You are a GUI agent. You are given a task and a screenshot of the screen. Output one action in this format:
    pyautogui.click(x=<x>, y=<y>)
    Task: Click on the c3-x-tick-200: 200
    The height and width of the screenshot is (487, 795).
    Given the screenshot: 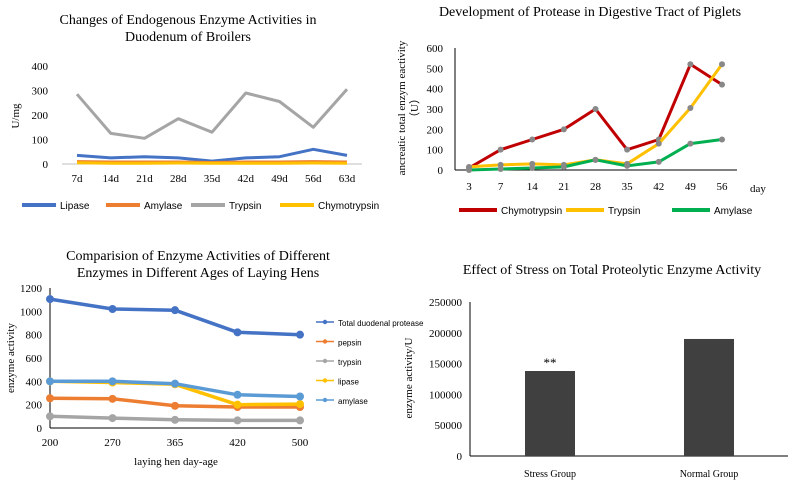 What is the action you would take?
    pyautogui.click(x=50, y=443)
    